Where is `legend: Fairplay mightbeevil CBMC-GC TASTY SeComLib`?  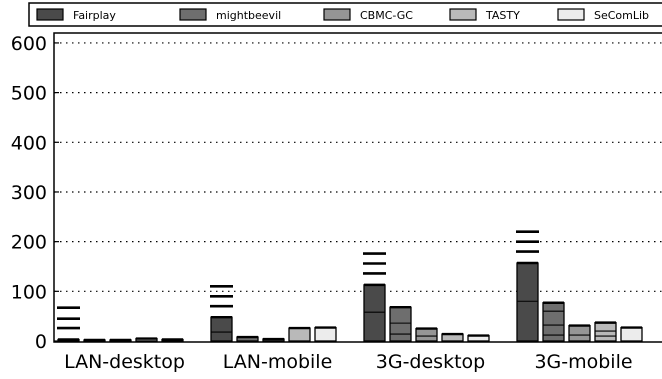
legend: Fairplay mightbeevil CBMC-GC TASTY SeComLib is located at coordinates (345, 14).